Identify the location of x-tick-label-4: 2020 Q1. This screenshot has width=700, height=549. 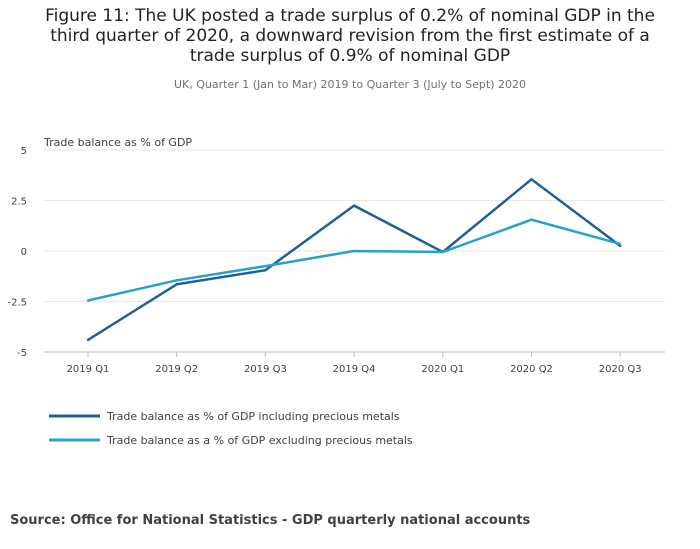
(442, 369).